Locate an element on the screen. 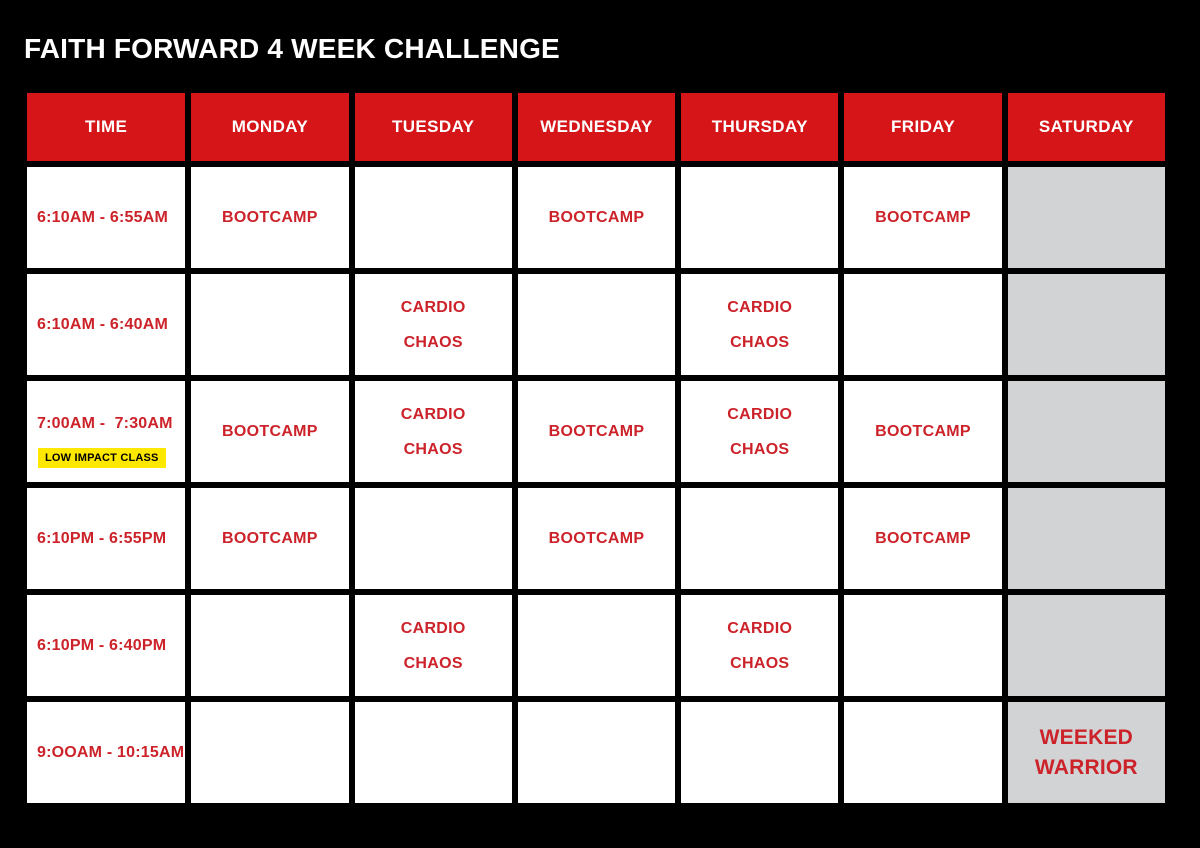 The image size is (1200, 848). column-header-saturday: SATURDAY is located at coordinates (1086, 127).